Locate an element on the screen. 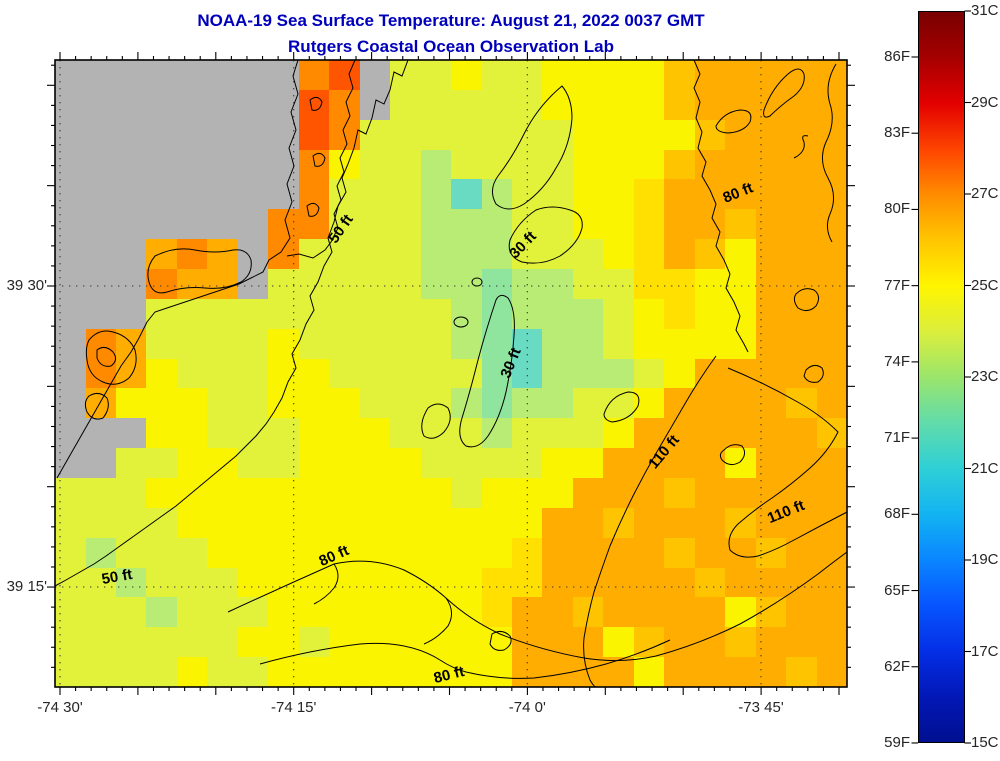  x-axis-label: -73 45' is located at coordinates (761, 707).